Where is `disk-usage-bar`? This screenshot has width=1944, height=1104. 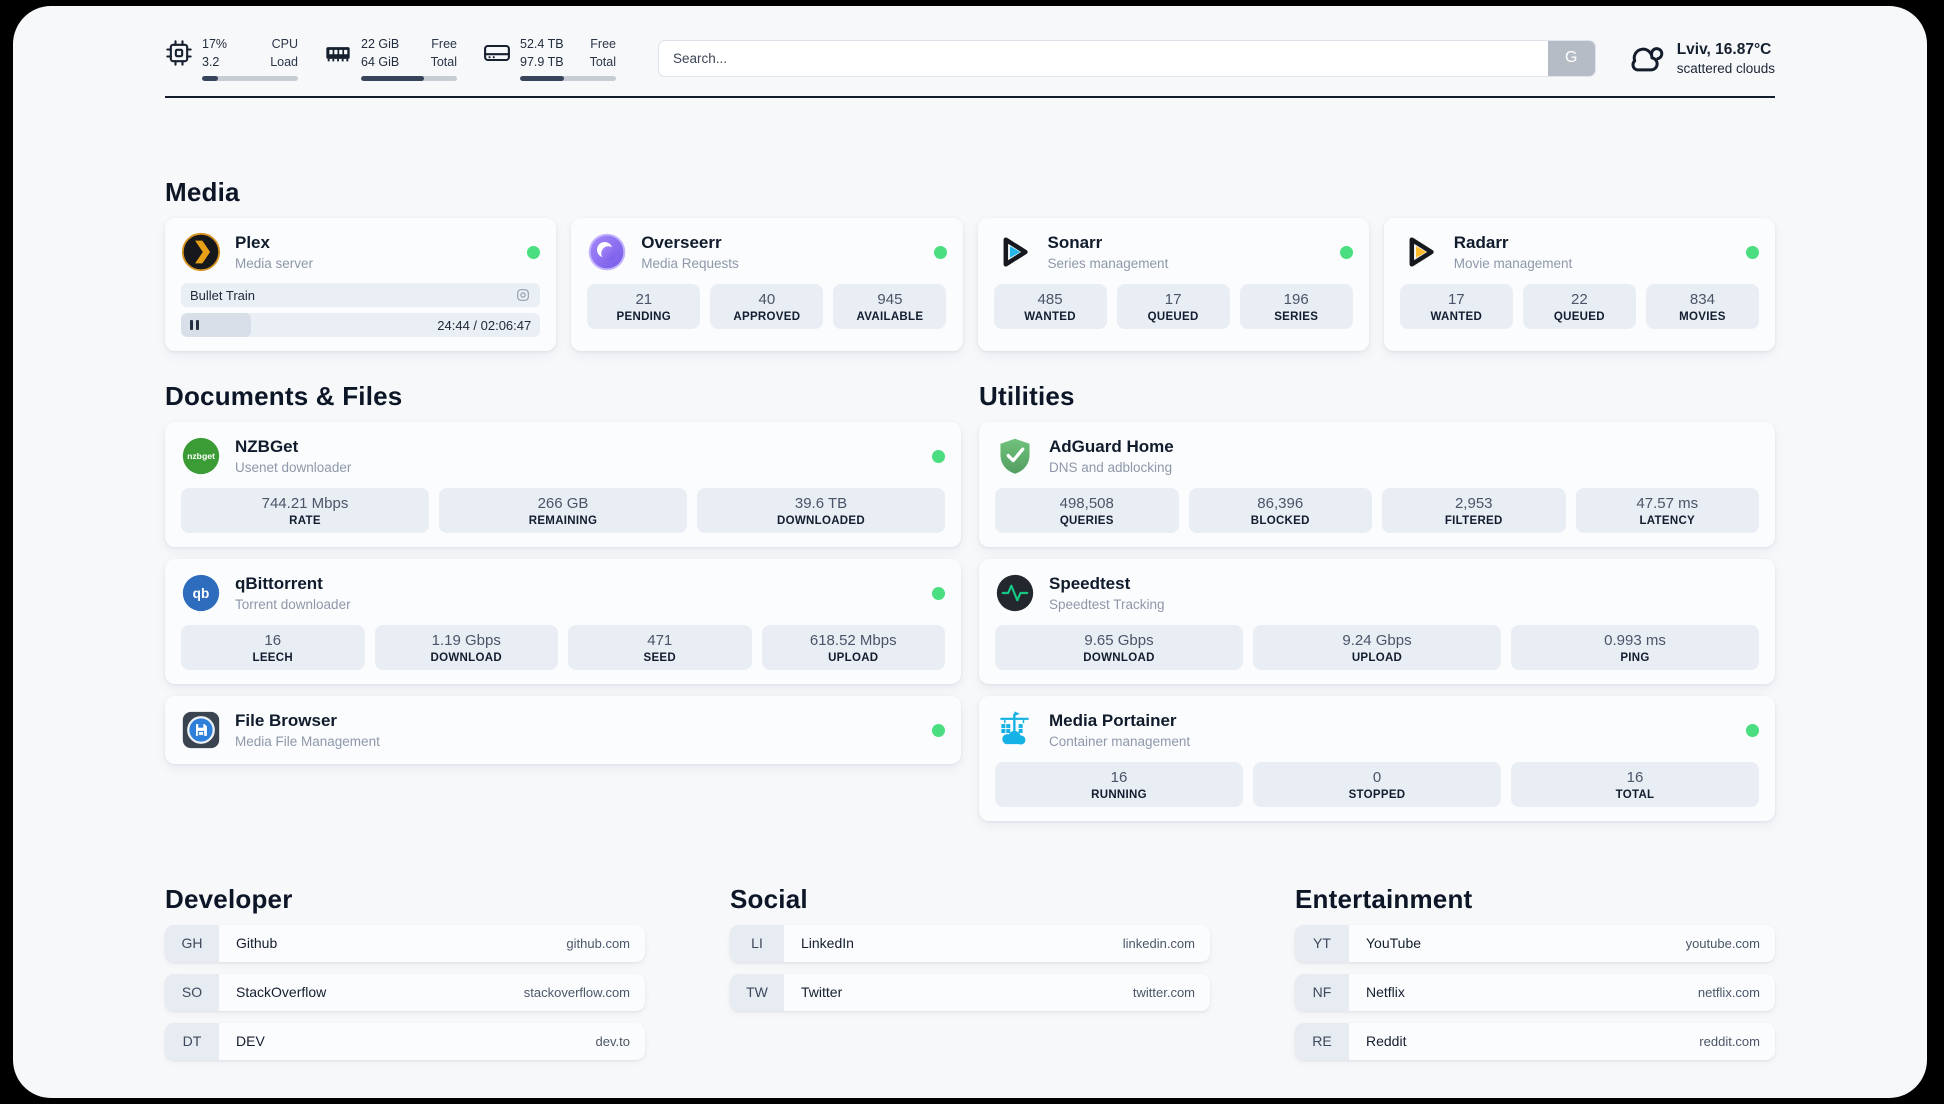
disk-usage-bar is located at coordinates (568, 79).